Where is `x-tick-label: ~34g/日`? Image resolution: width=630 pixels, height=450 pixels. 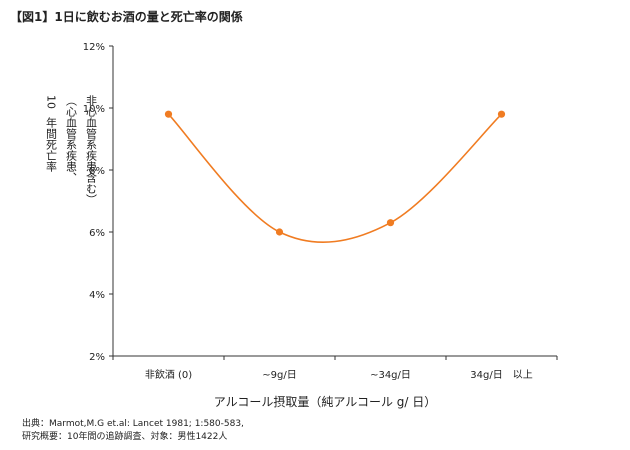
x-tick-label: ~34g/日 is located at coordinates (390, 375).